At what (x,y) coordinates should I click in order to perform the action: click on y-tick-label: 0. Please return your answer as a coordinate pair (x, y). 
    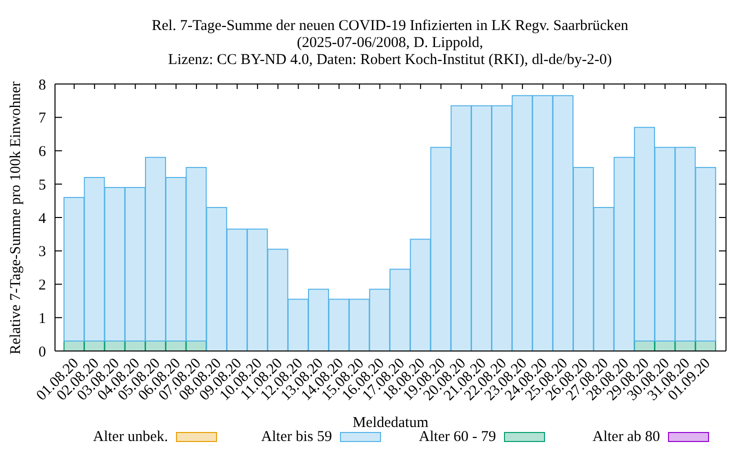
    Looking at the image, I should click on (42, 352).